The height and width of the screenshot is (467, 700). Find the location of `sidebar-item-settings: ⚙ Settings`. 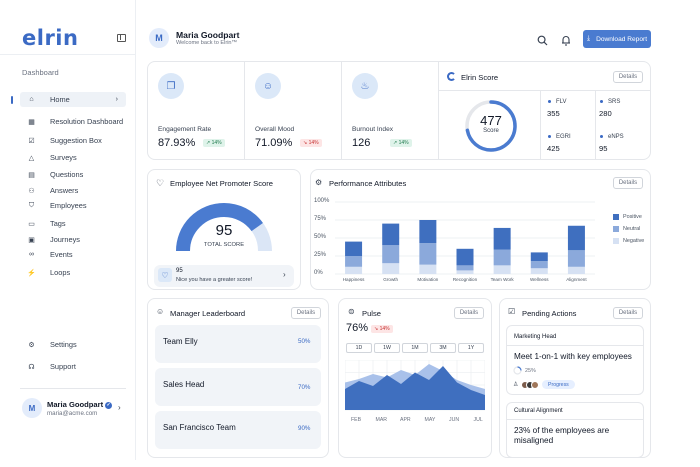

sidebar-item-settings: ⚙ Settings is located at coordinates (73, 344).